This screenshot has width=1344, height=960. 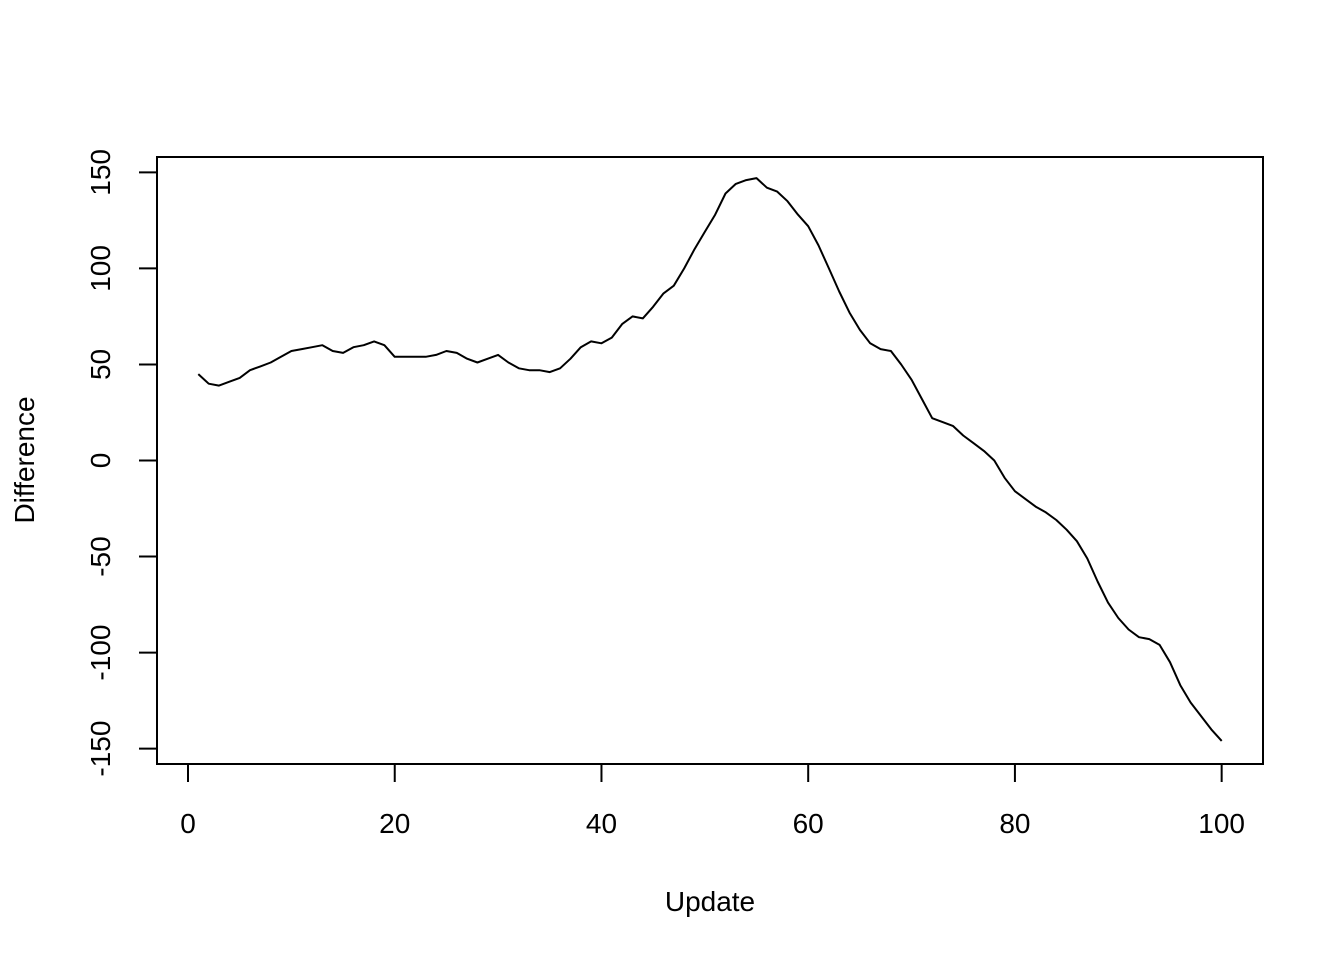 What do you see at coordinates (601, 823) in the screenshot?
I see `x-tick-label: 40` at bounding box center [601, 823].